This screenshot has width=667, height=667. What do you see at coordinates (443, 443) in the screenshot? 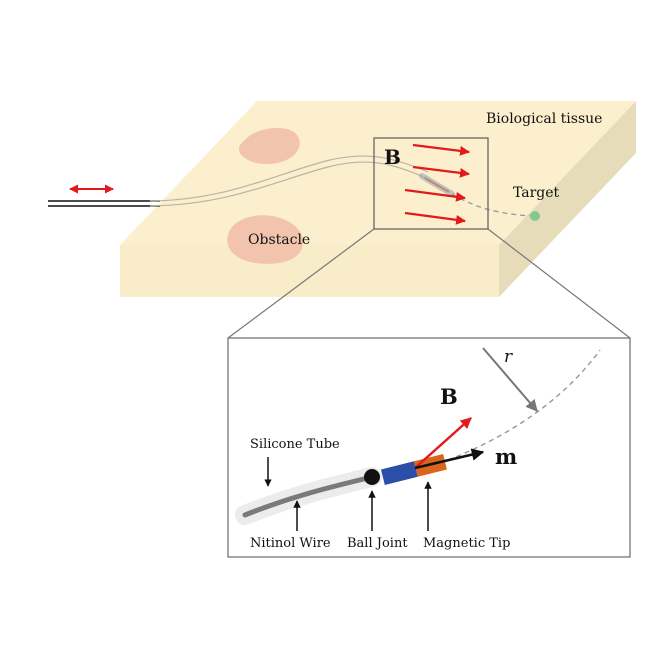
I see `field-vector-inset` at bounding box center [443, 443].